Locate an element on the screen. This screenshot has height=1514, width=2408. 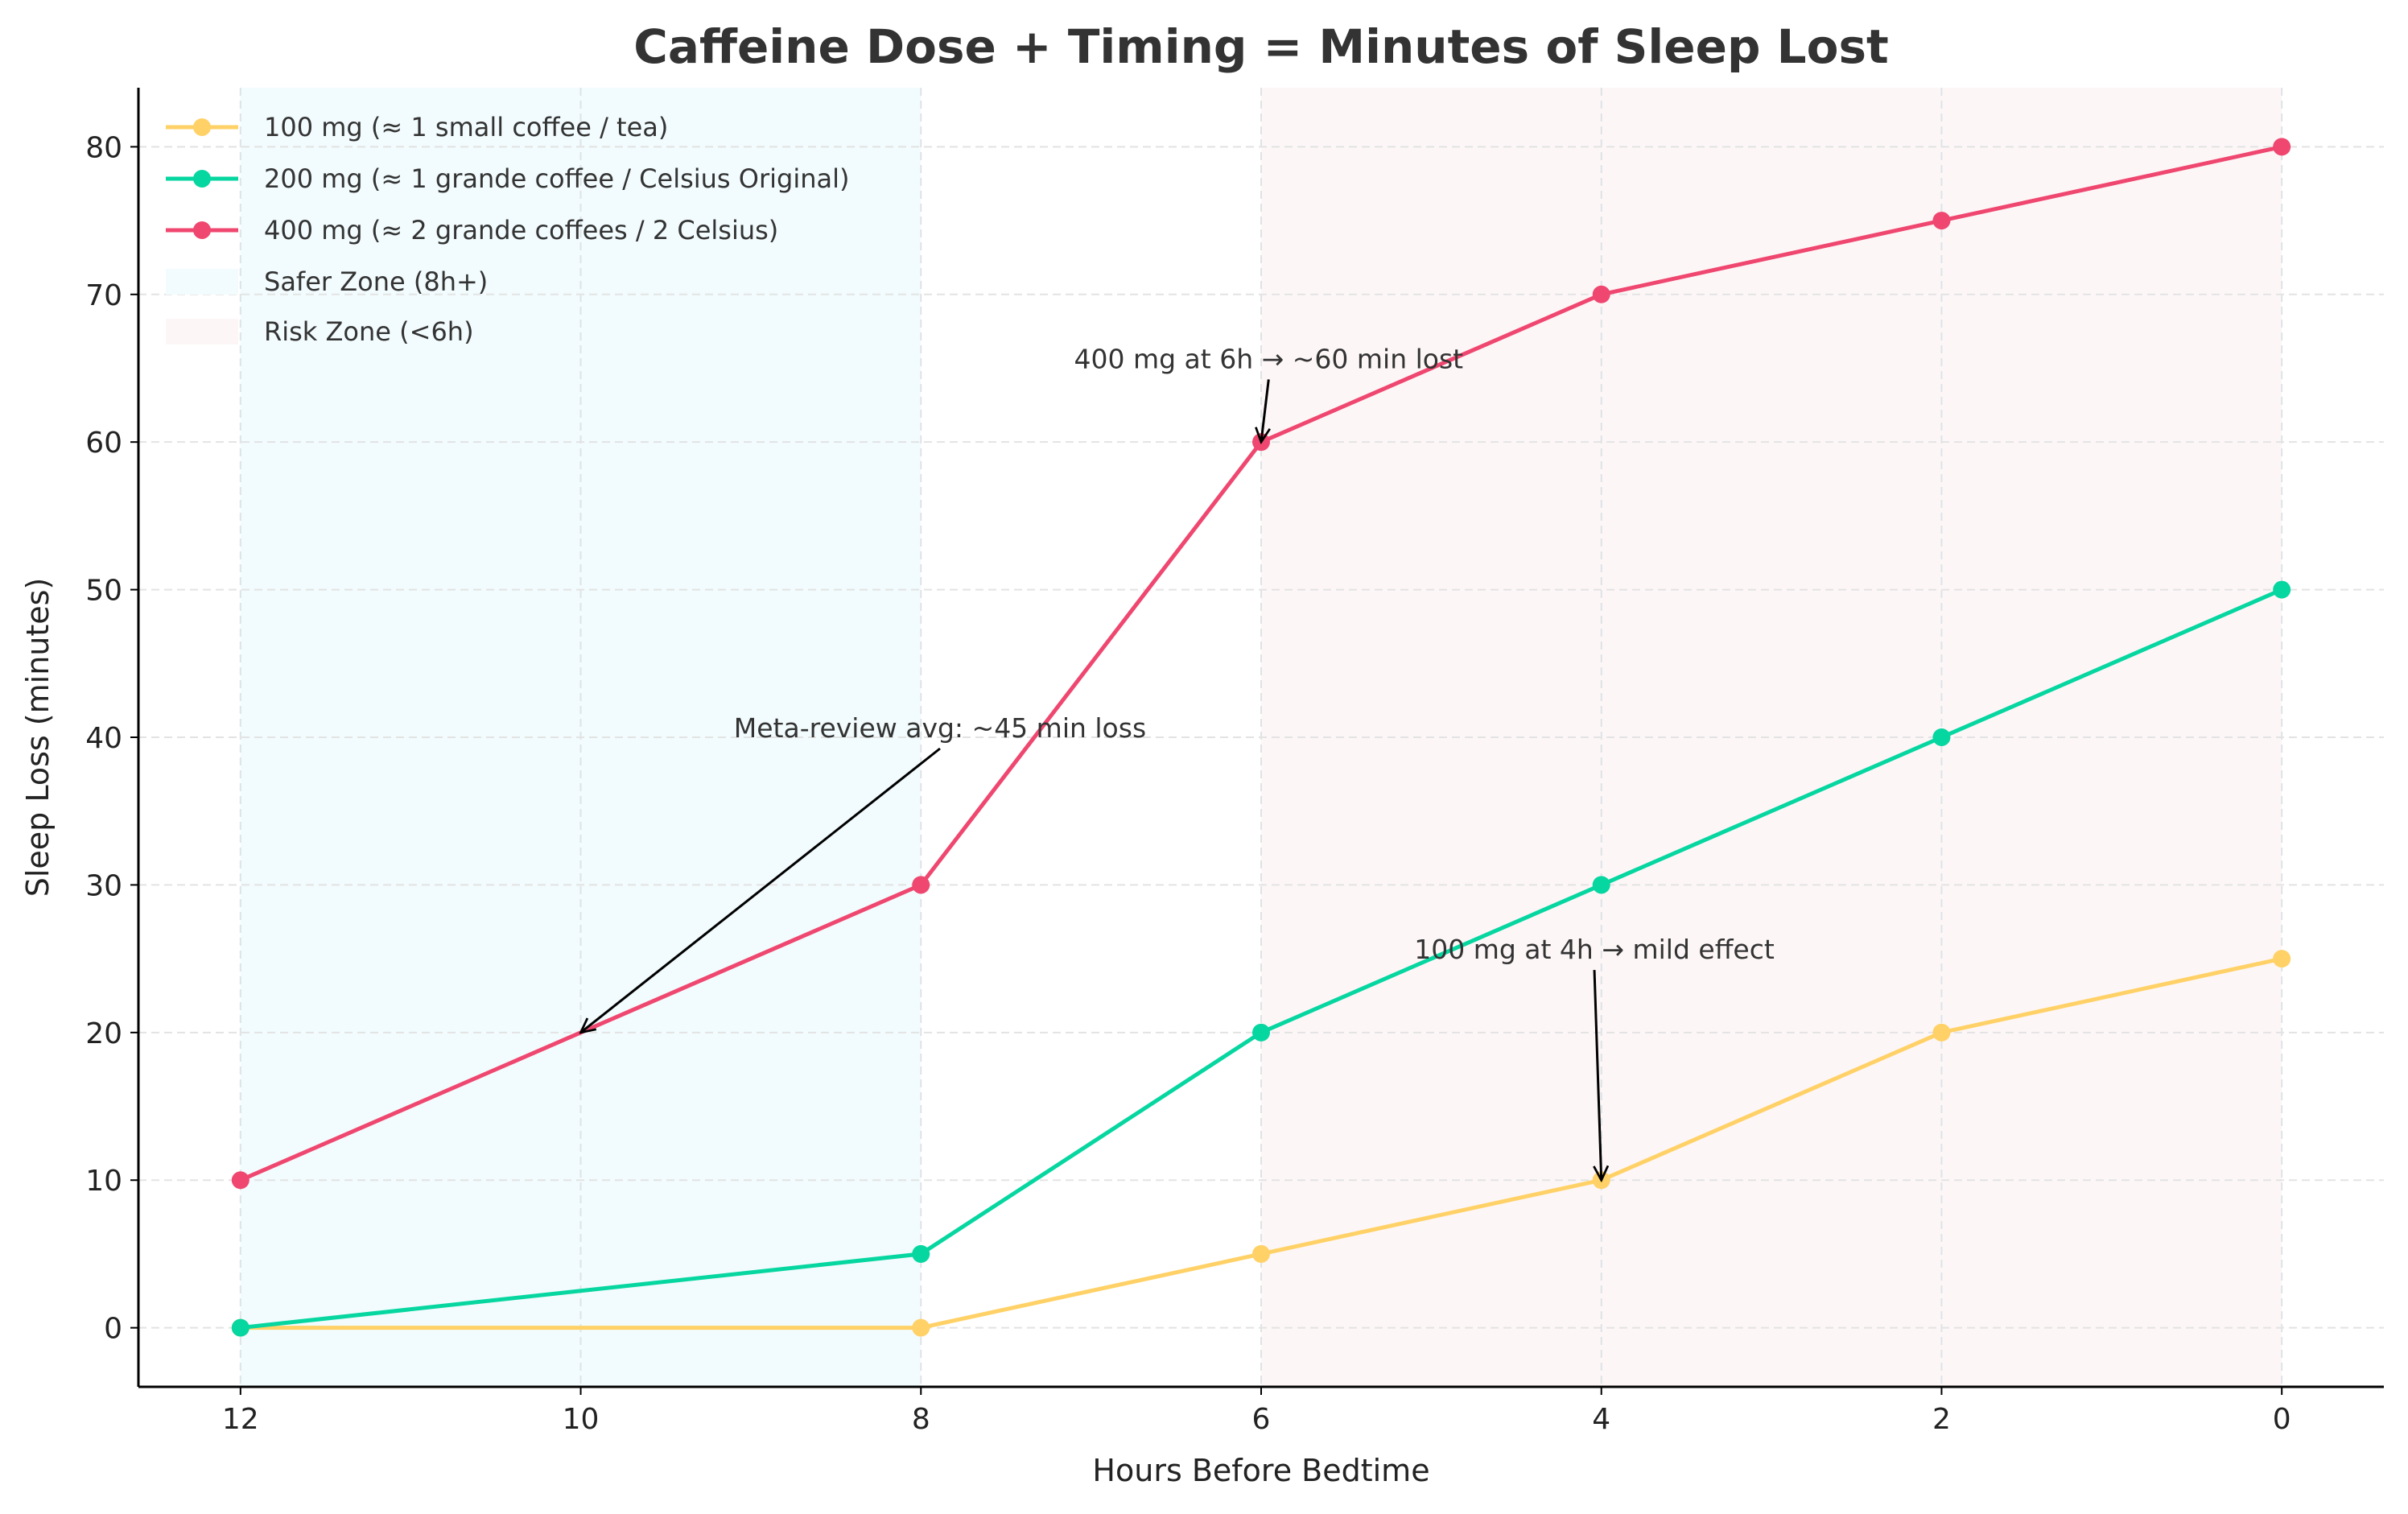
annotation-text-0: 400 mg at 6h → ~60 min lost is located at coordinates (1269, 358).